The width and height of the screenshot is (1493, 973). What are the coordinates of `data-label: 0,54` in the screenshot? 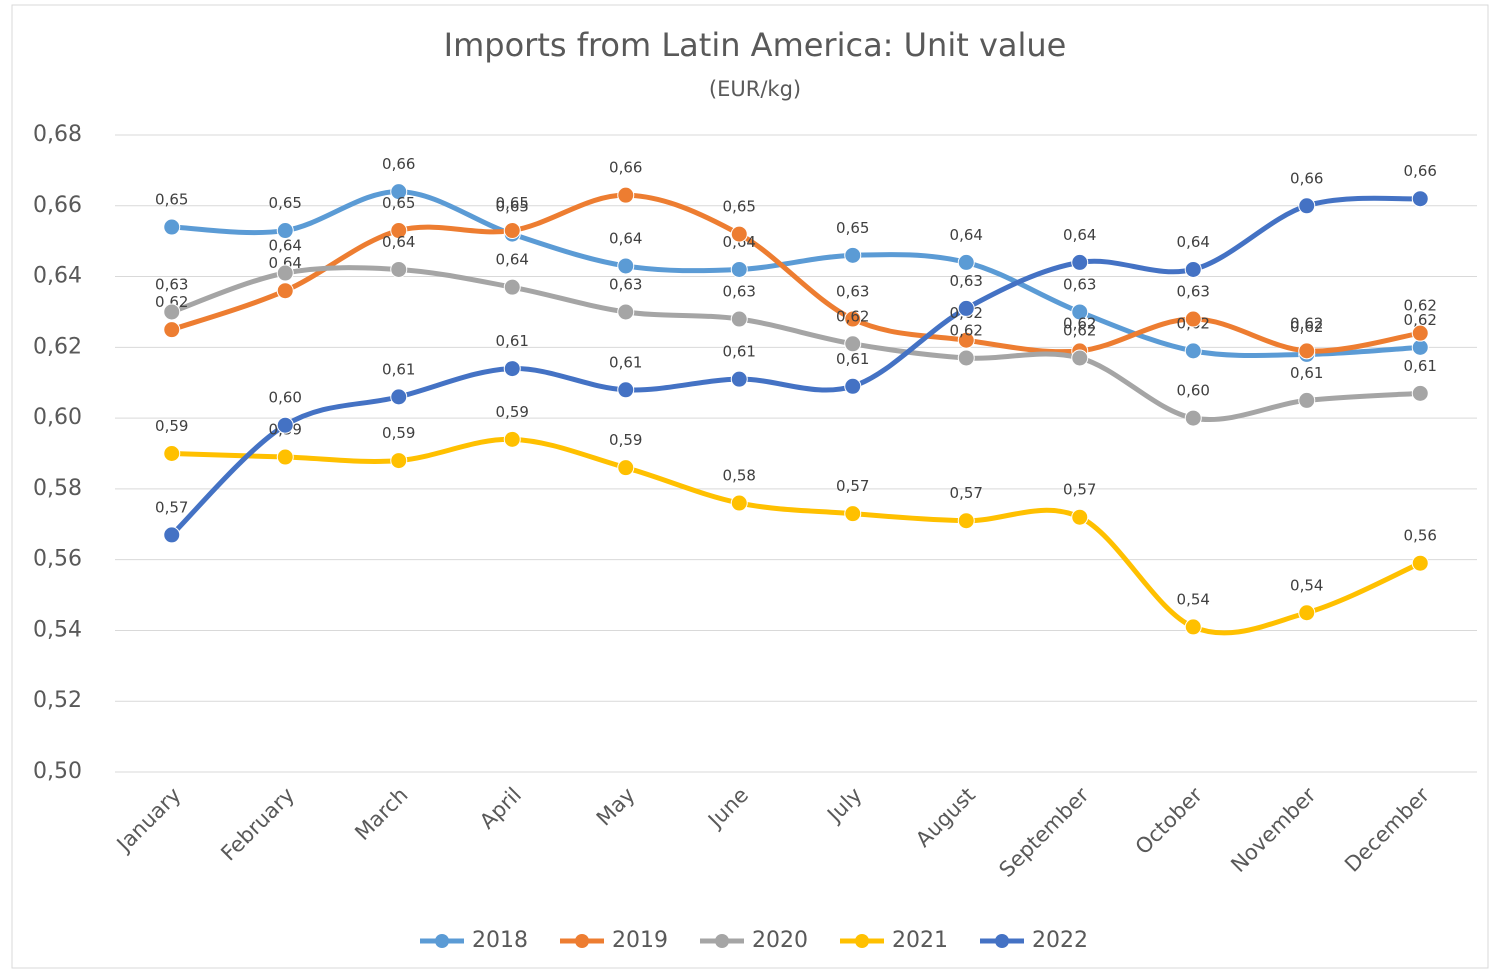 It's located at (1193, 599).